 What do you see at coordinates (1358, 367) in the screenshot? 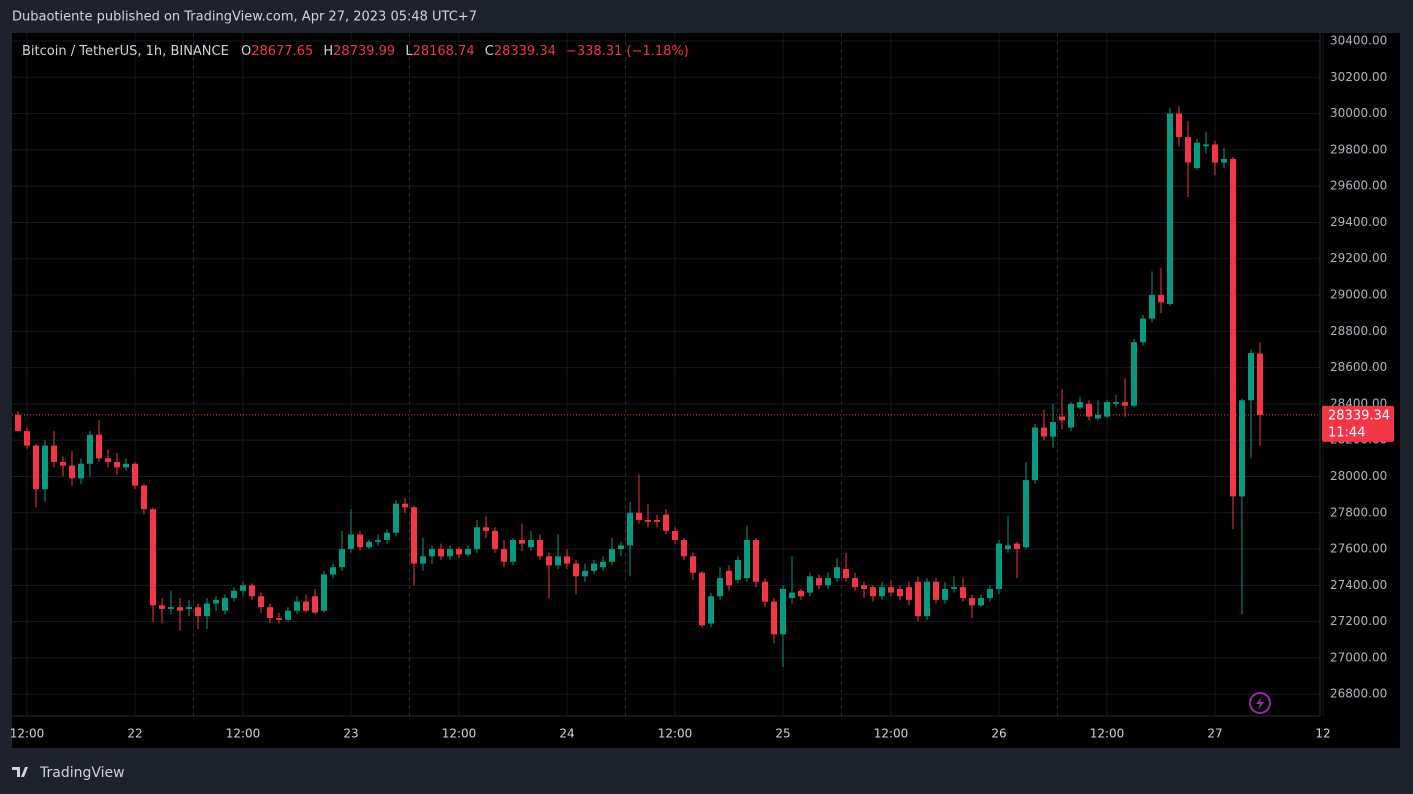
I see `y-tick-label: 28600.00` at bounding box center [1358, 367].